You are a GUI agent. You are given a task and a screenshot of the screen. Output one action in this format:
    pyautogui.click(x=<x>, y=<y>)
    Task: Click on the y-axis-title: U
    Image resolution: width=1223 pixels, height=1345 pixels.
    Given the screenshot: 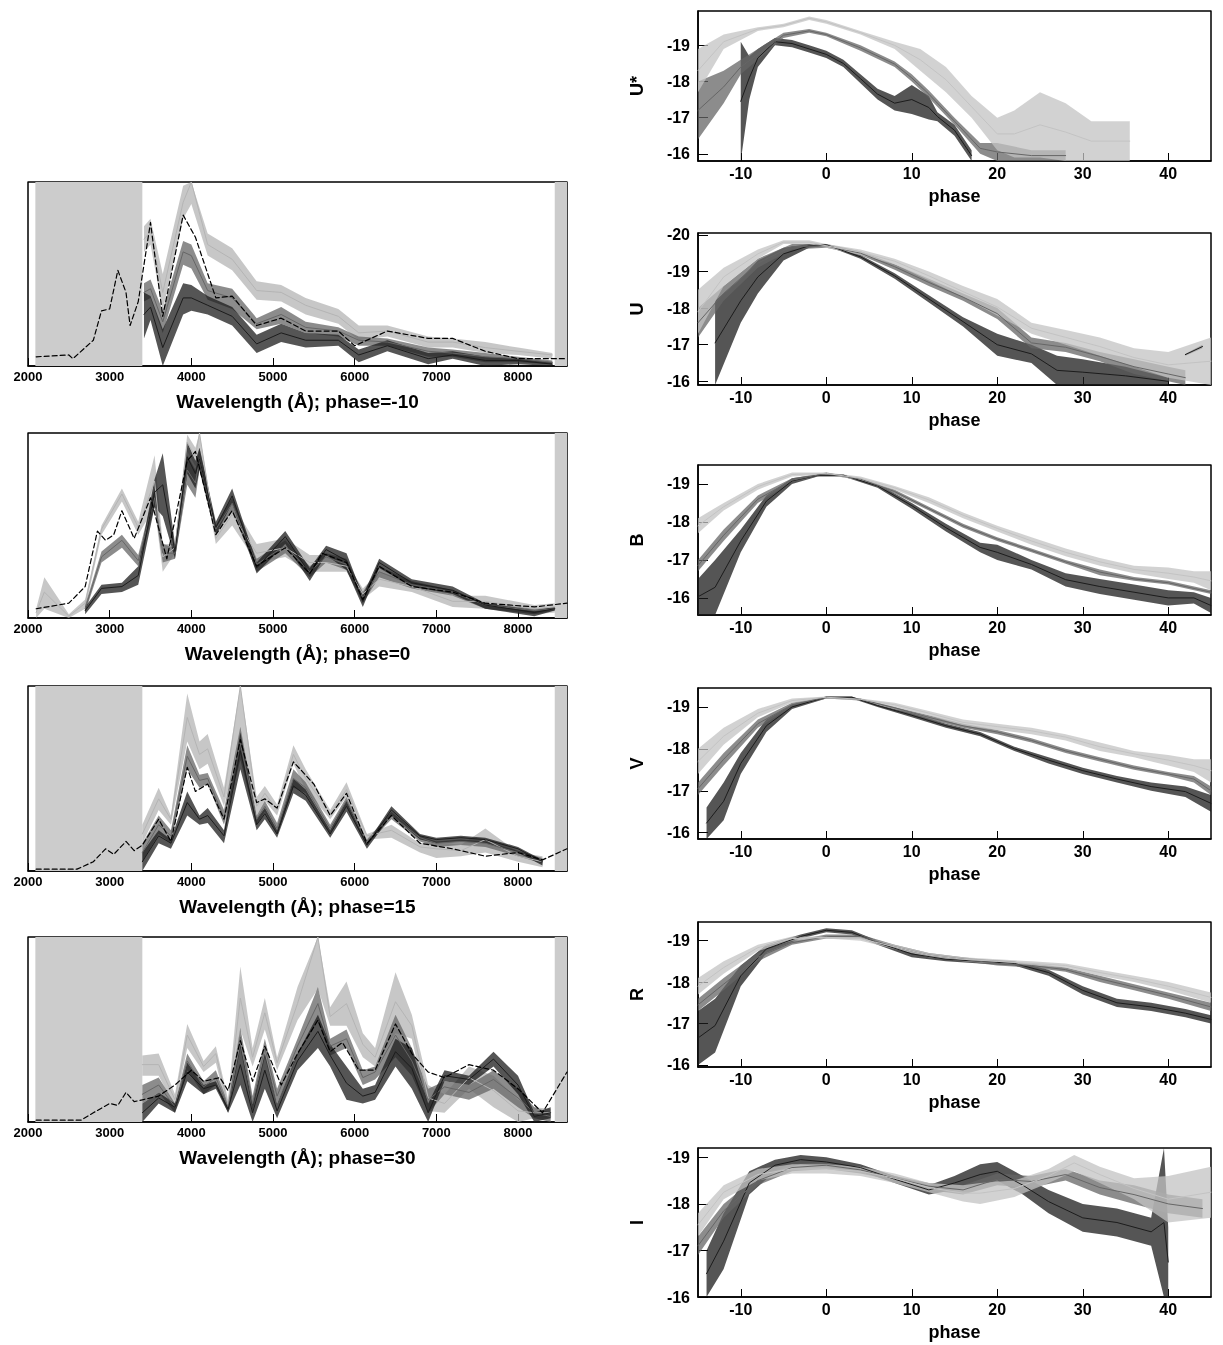 What is the action you would take?
    pyautogui.click(x=637, y=309)
    